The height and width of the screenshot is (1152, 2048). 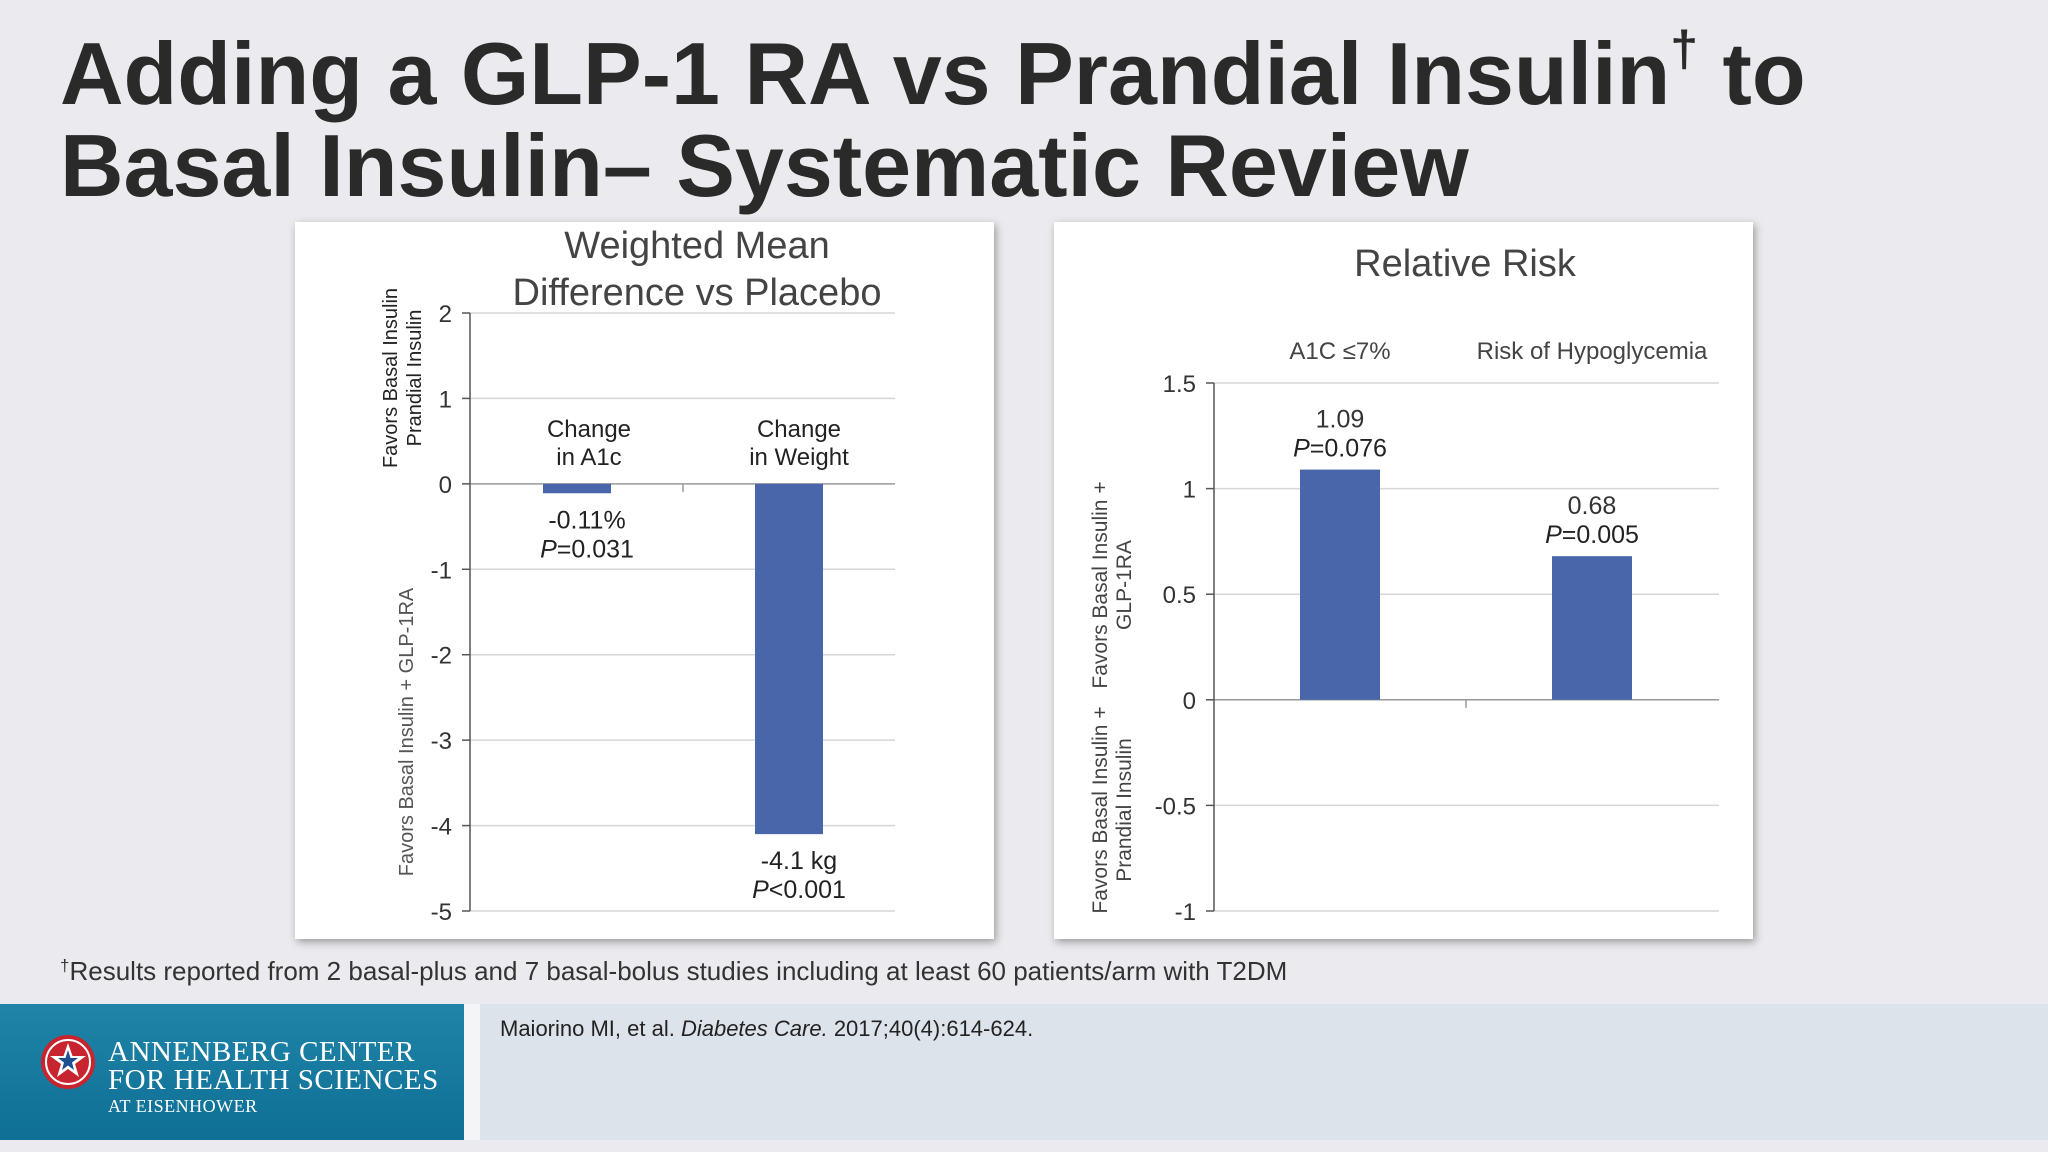 I want to click on title-line1: Adding a GLP-1 RA vs Prandial Insulin, so click(x=865, y=73).